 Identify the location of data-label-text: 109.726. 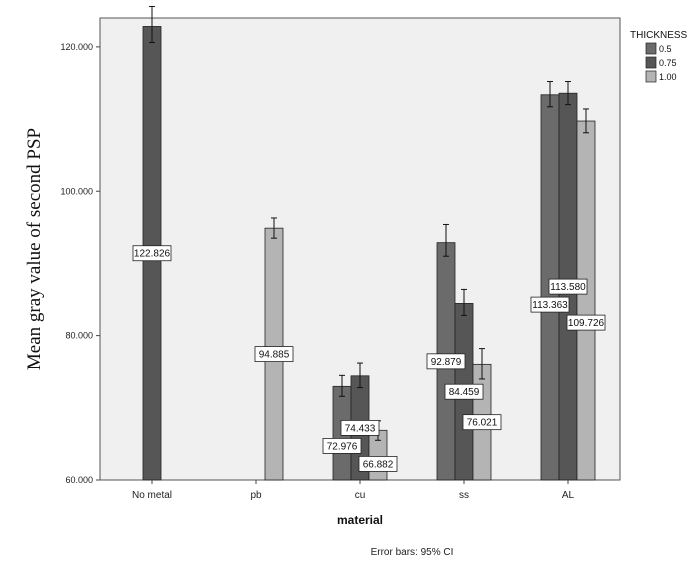
(586, 323).